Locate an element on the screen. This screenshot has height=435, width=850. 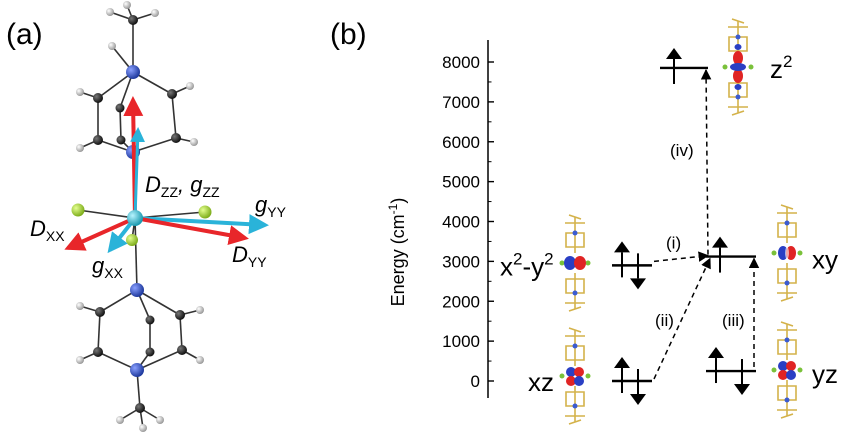
orbital-label-z2: z2 is located at coordinates (781, 68).